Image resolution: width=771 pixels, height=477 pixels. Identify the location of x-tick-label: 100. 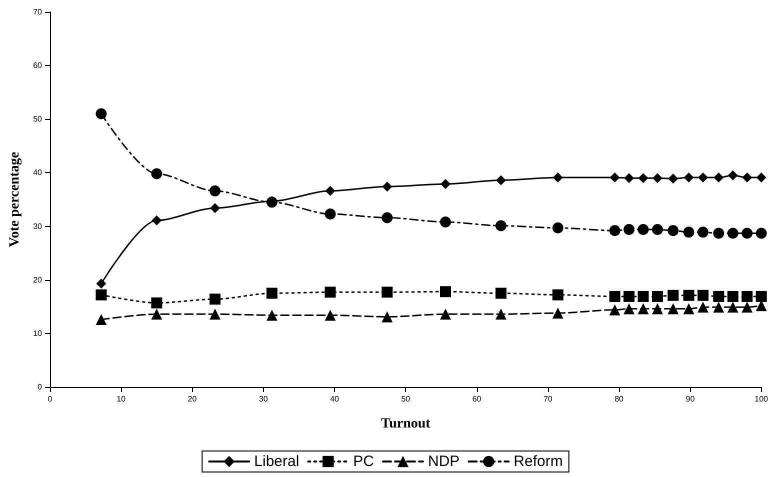
(761, 399).